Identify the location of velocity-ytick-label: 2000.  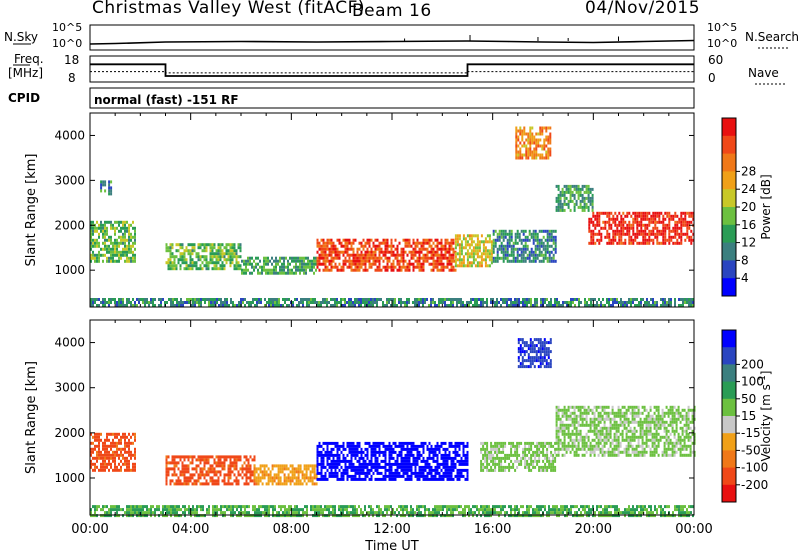
(69, 433).